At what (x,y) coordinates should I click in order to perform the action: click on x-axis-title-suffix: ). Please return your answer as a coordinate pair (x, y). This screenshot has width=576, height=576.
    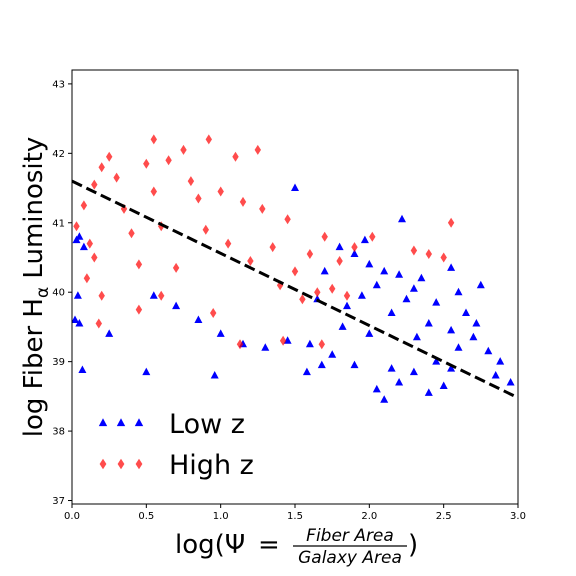
    Looking at the image, I should click on (413, 545).